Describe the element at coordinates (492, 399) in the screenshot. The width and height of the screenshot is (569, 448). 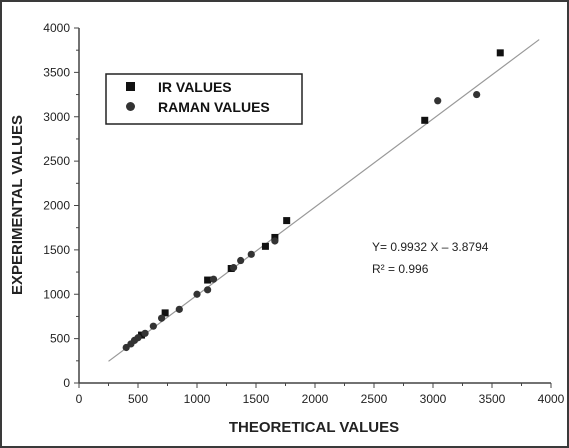
I see `x-tick-label: 3500` at that location.